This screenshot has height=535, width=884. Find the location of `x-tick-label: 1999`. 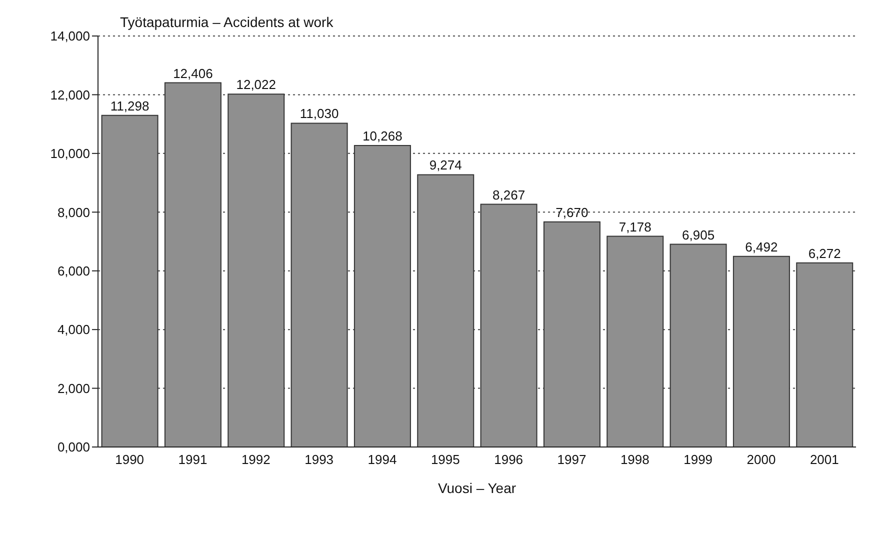

x-tick-label: 1999 is located at coordinates (698, 460).